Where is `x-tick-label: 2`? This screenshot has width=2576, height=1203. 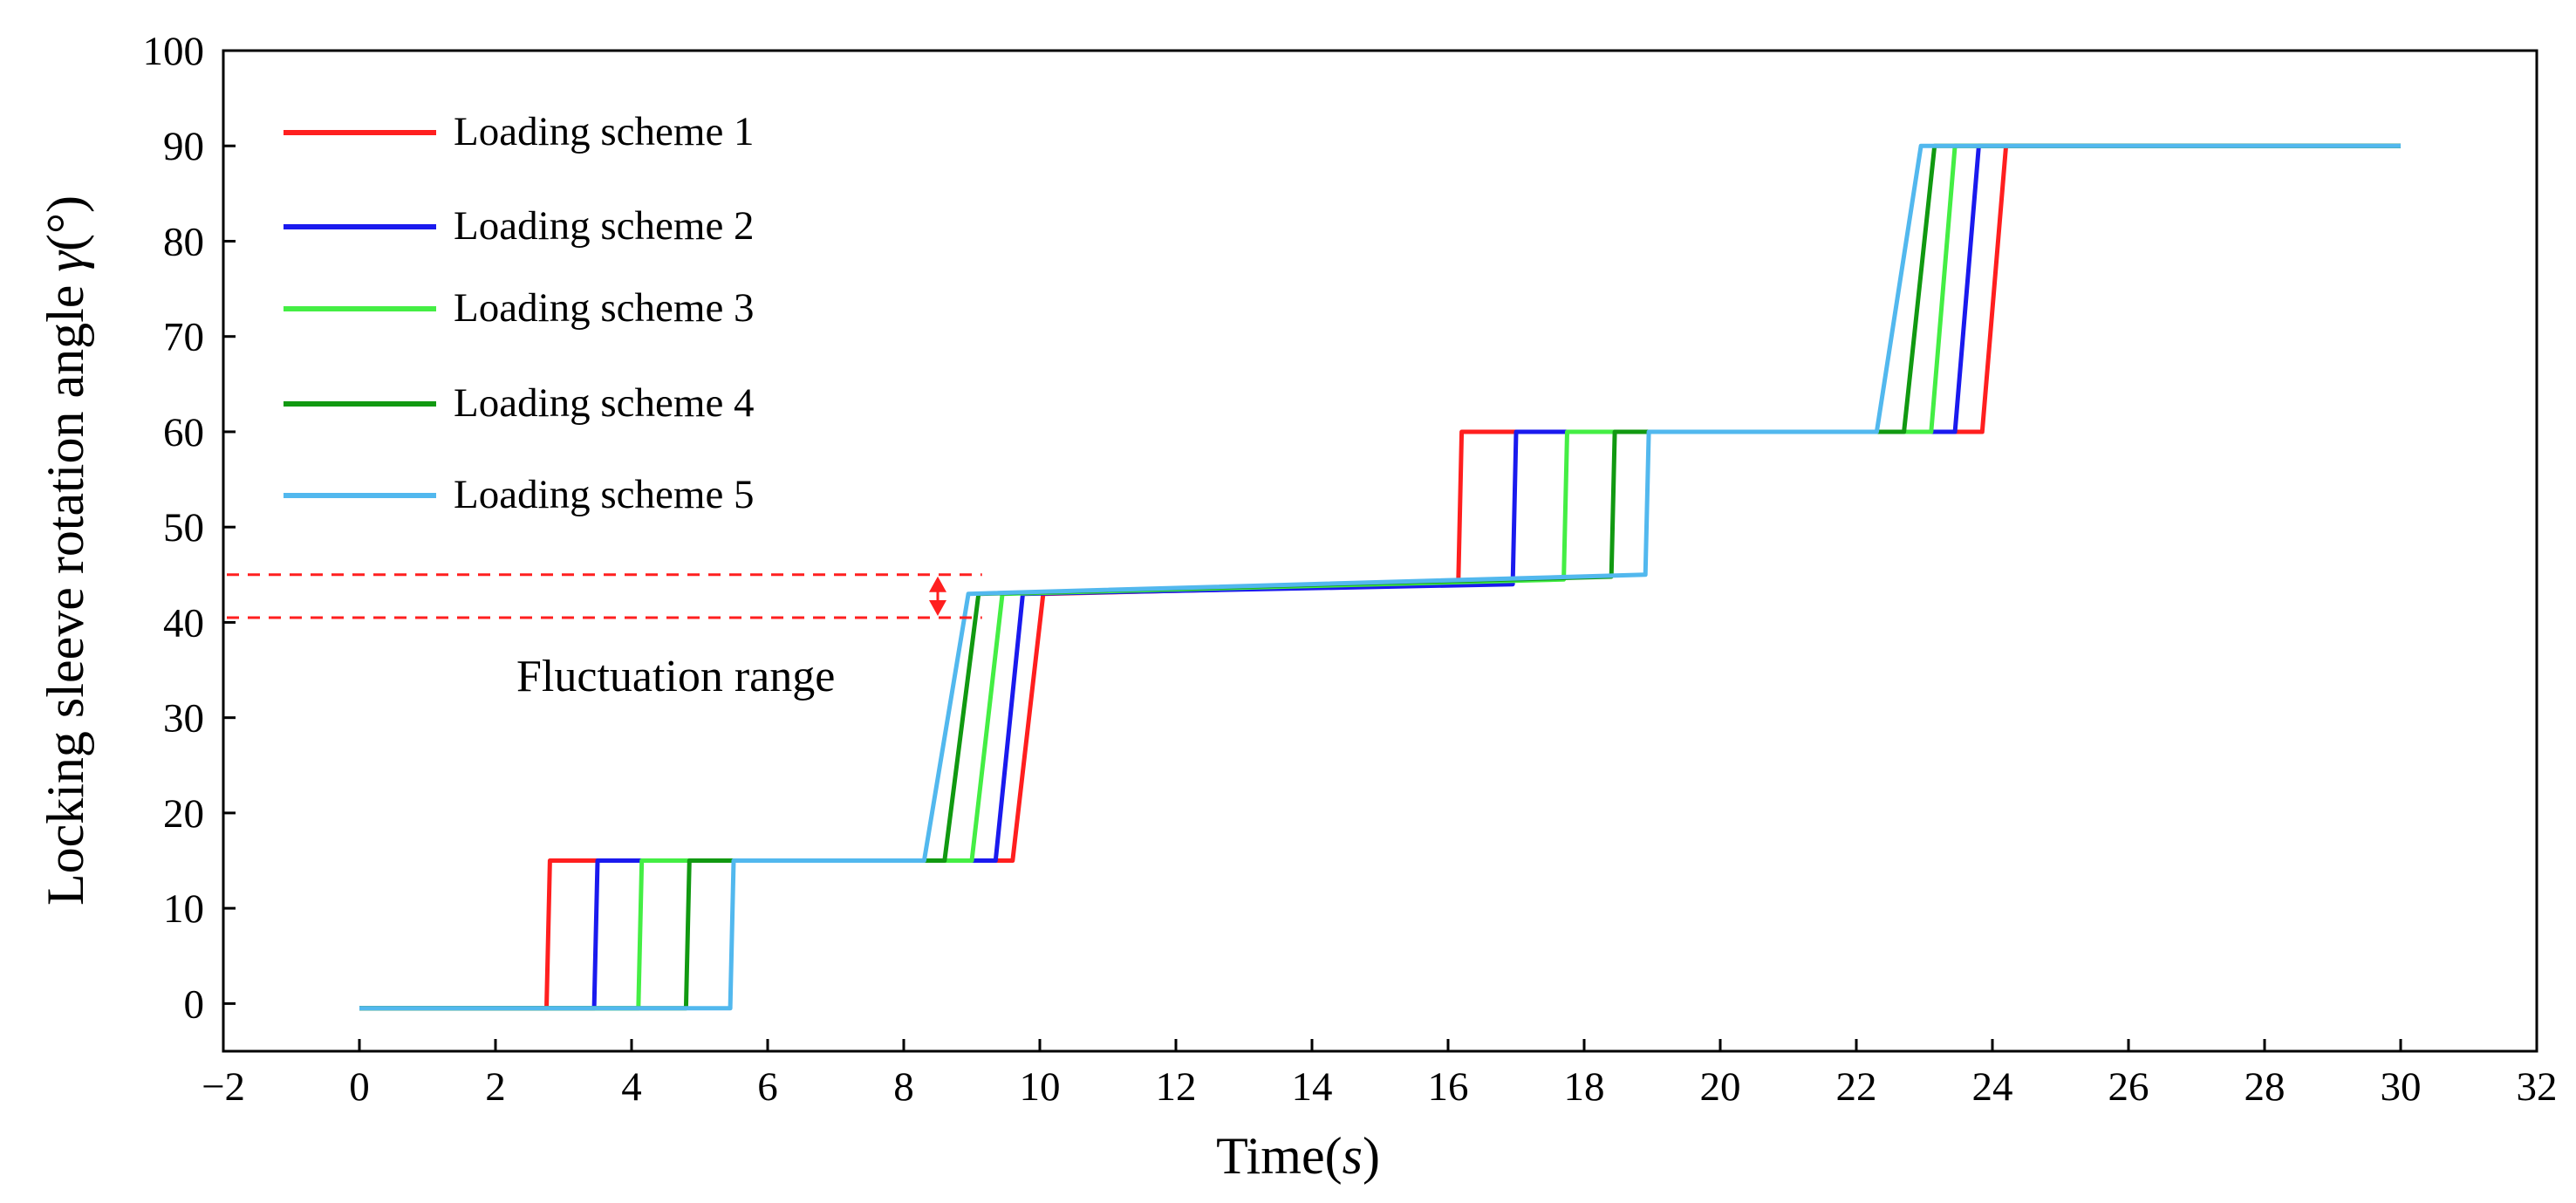
x-tick-label: 2 is located at coordinates (495, 1087).